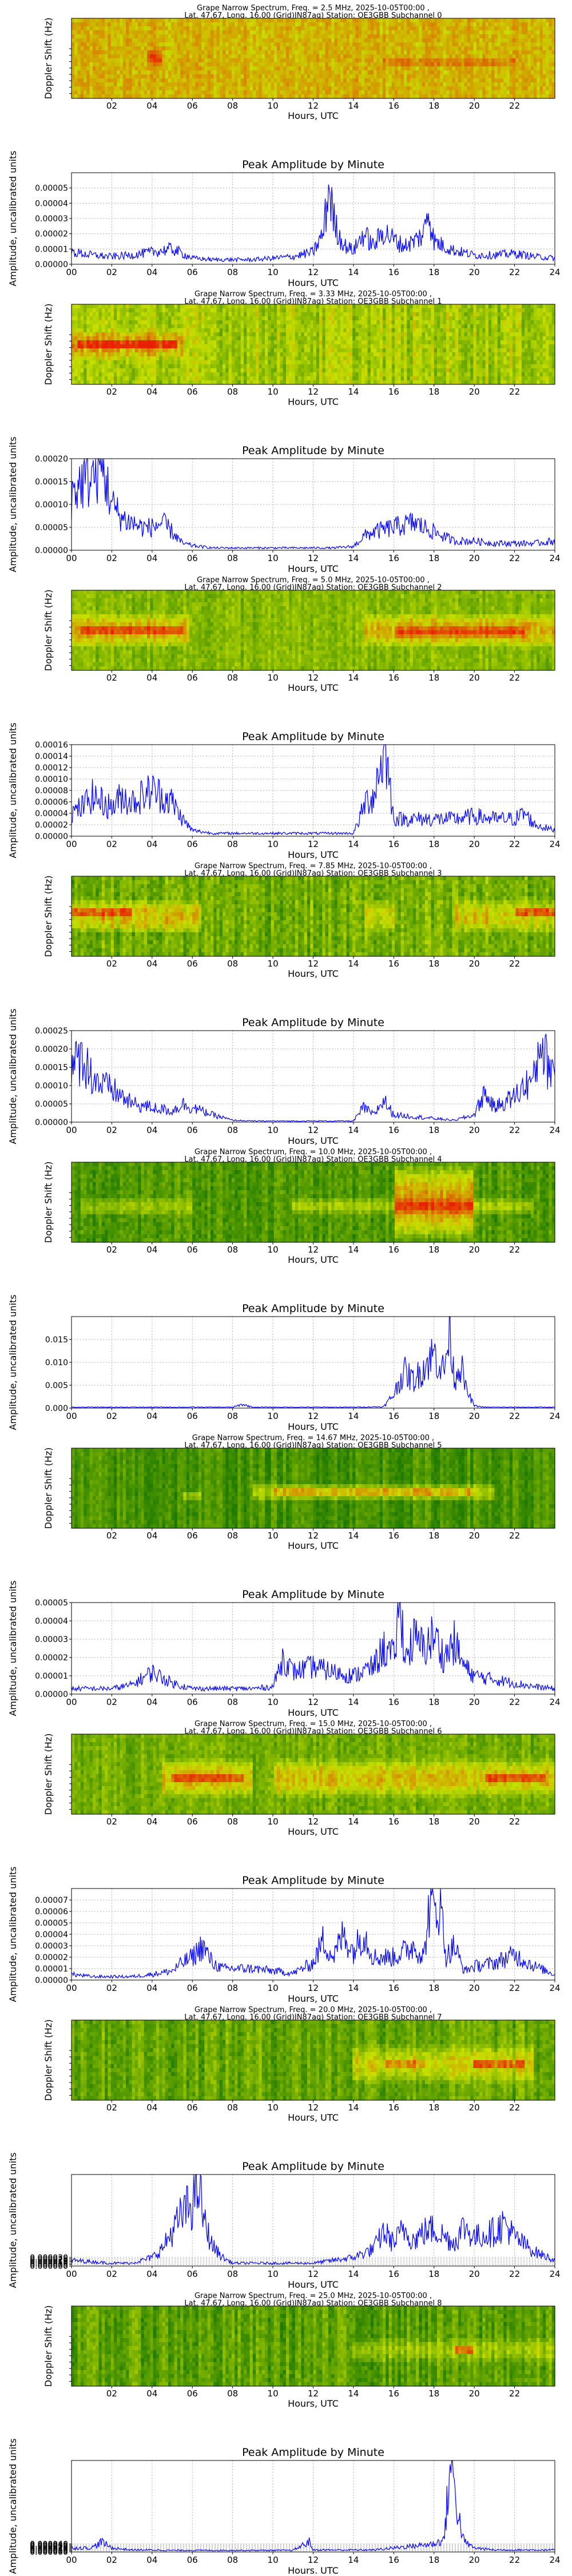 The height and width of the screenshot is (2576, 572). What do you see at coordinates (313, 344) in the screenshot?
I see `spectrogram-heatmap` at bounding box center [313, 344].